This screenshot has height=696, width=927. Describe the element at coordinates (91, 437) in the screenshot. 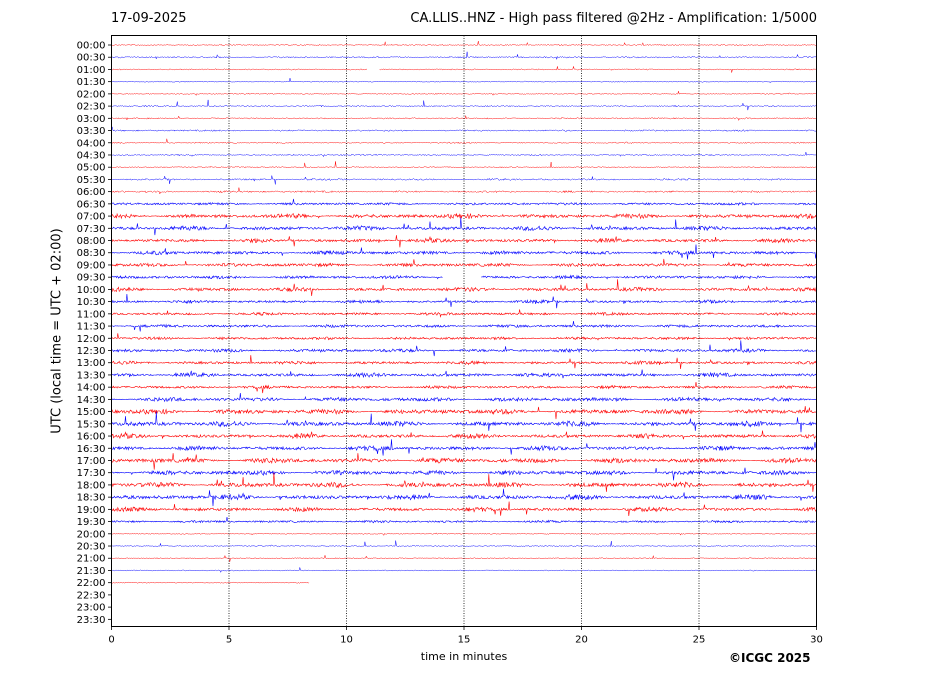

I see `y-tick-label: 16:00` at that location.